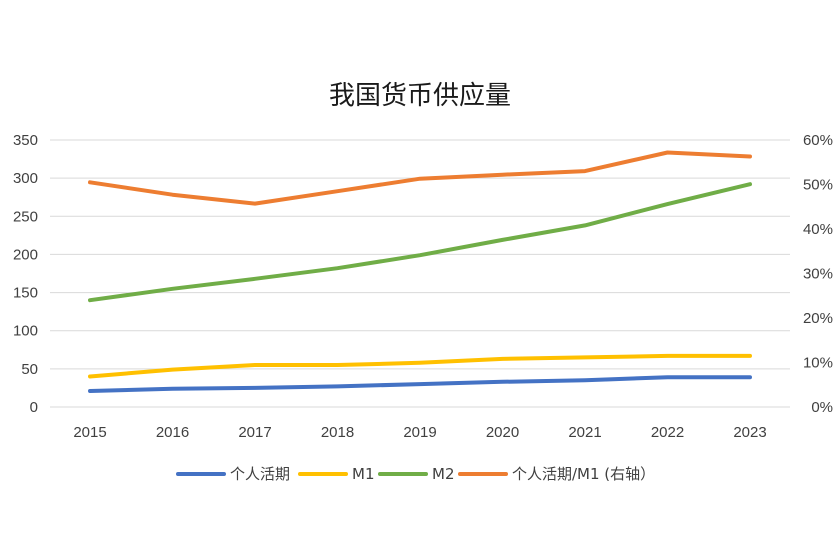  I want to click on legend-label: M1, so click(363, 474).